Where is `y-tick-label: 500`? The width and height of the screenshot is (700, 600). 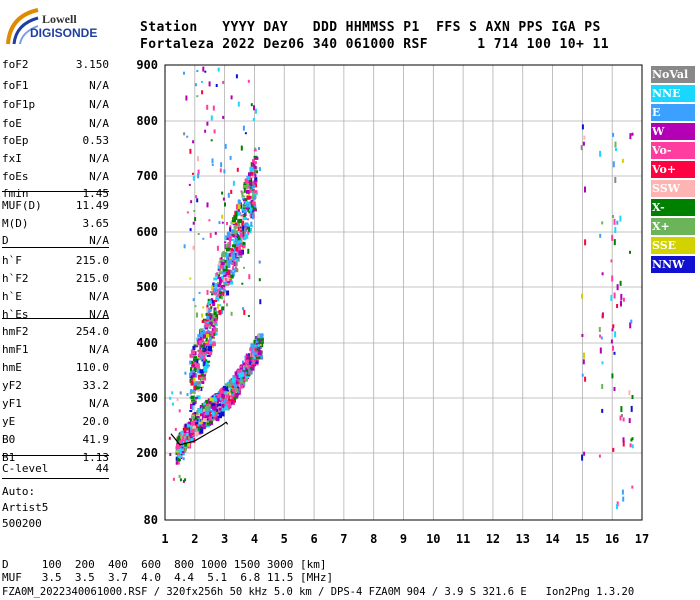 y-tick-label: 500 is located at coordinates (147, 287).